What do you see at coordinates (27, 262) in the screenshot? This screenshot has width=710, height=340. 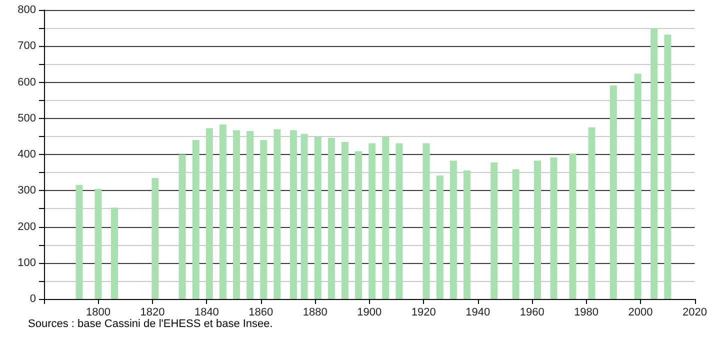 I see `y-tick-label: 100` at bounding box center [27, 262].